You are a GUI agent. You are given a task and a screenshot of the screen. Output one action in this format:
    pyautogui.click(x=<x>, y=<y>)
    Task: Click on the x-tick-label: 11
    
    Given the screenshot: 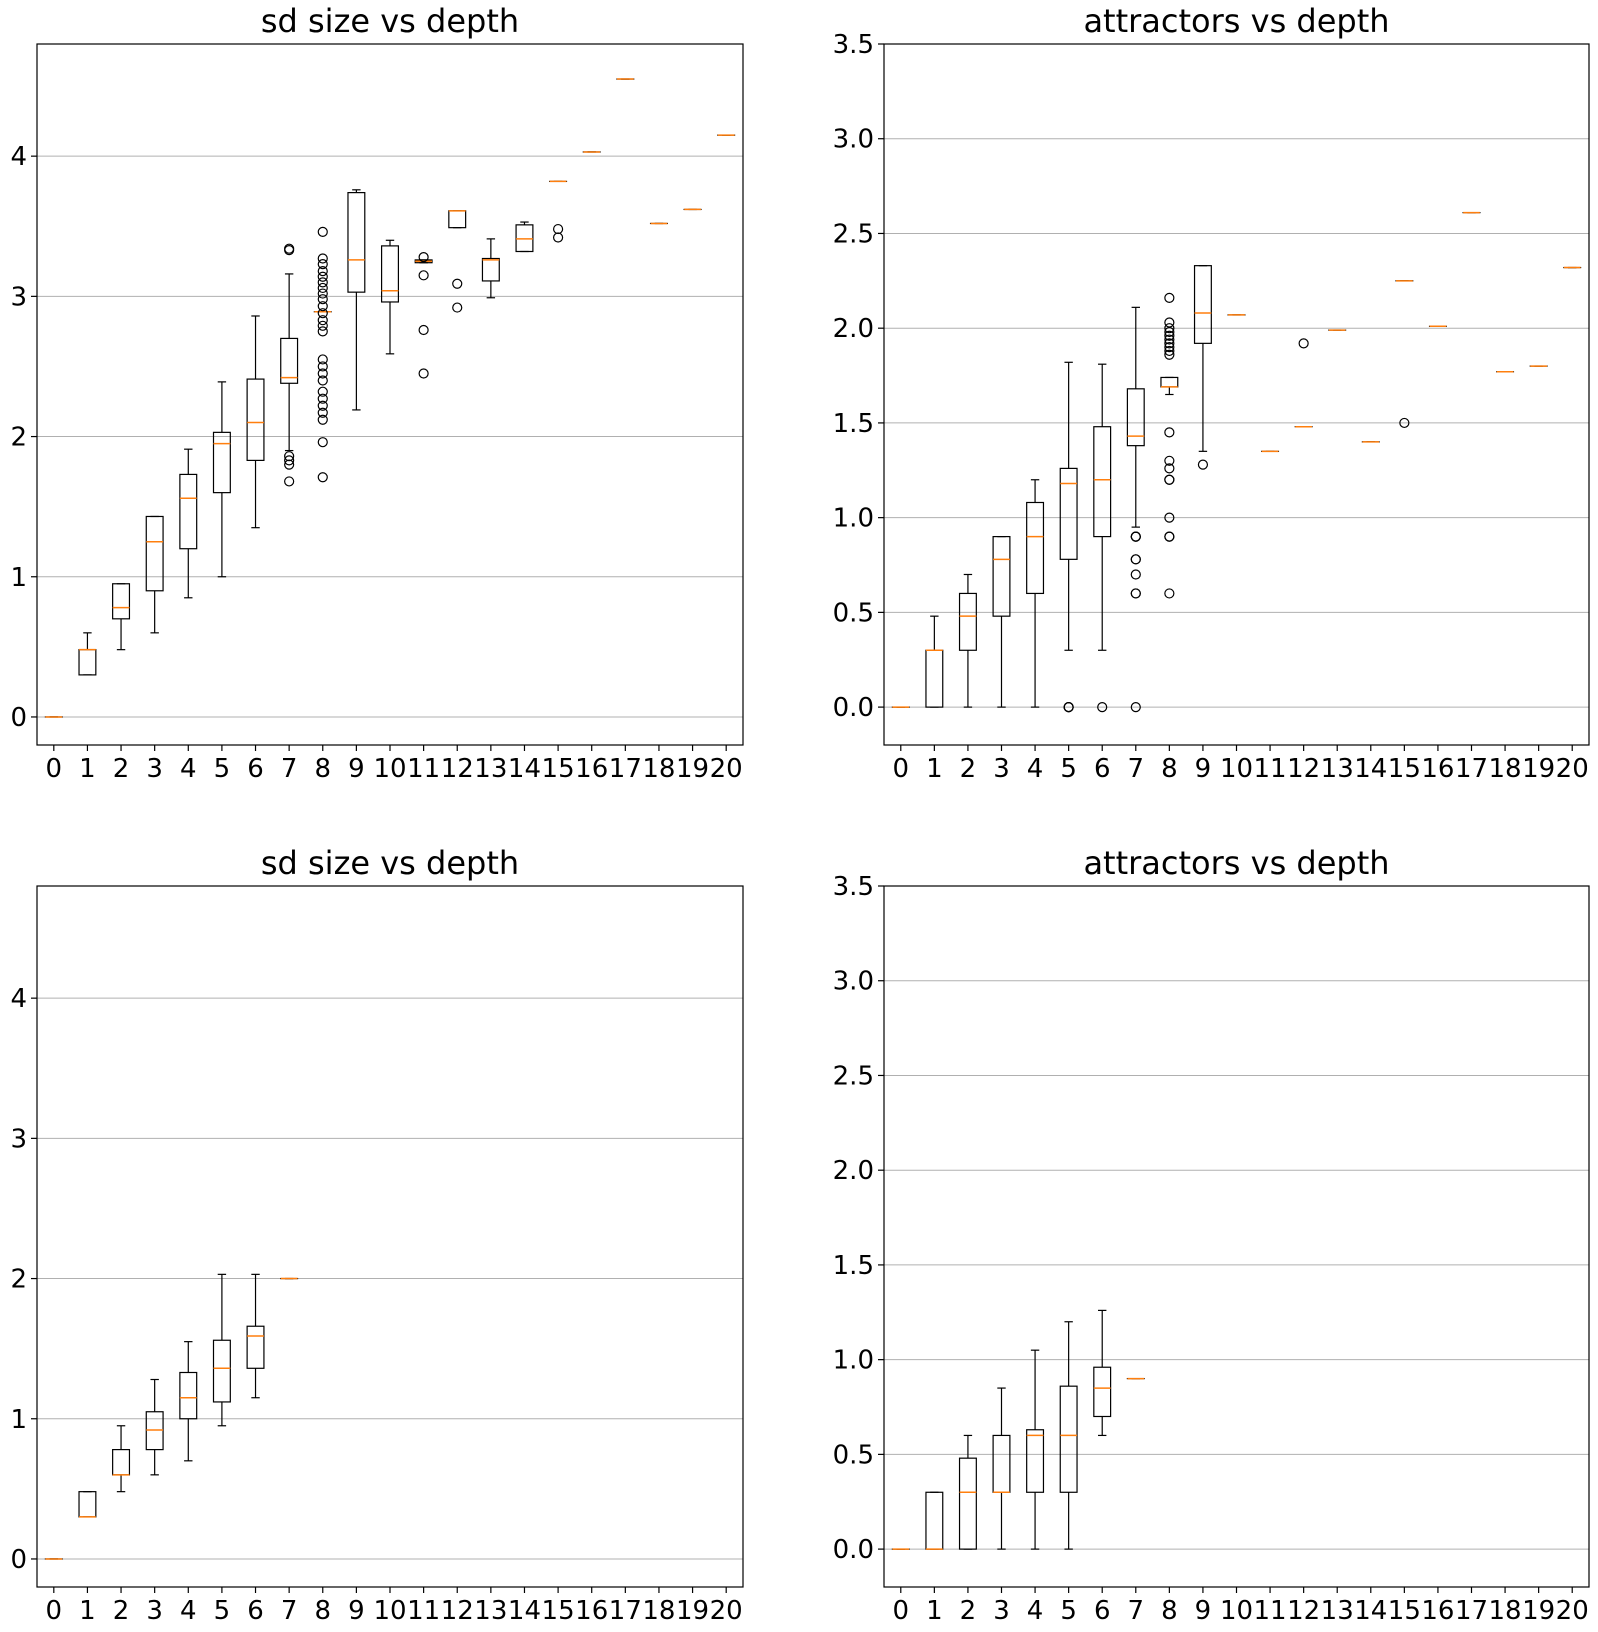 What is the action you would take?
    pyautogui.click(x=423, y=1611)
    